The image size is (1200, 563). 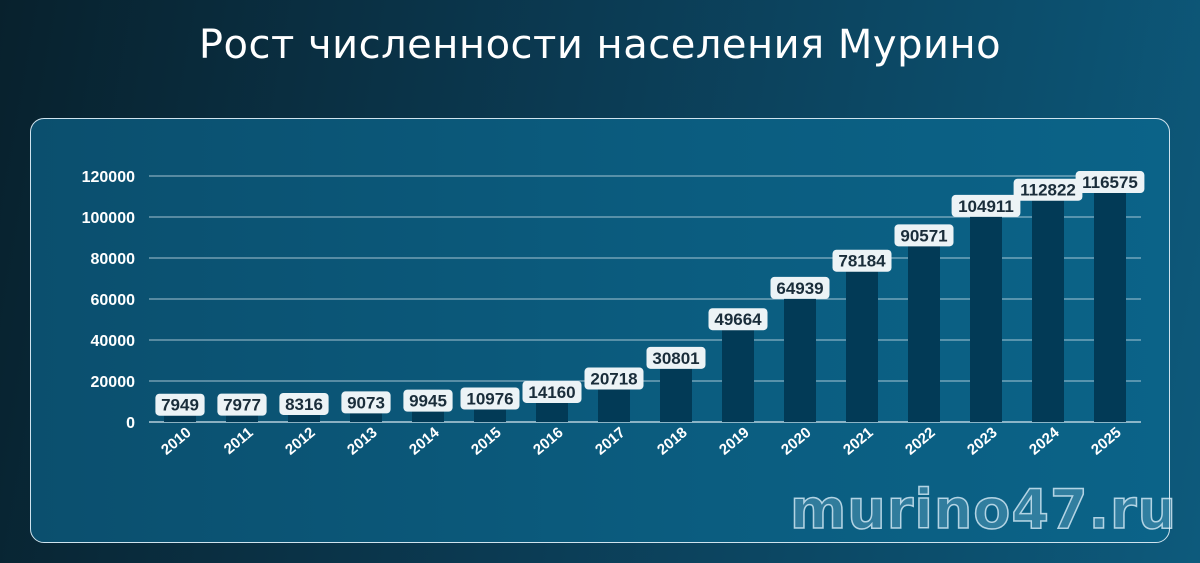 What do you see at coordinates (1044, 441) in the screenshot?
I see `x-tick-label: 2024` at bounding box center [1044, 441].